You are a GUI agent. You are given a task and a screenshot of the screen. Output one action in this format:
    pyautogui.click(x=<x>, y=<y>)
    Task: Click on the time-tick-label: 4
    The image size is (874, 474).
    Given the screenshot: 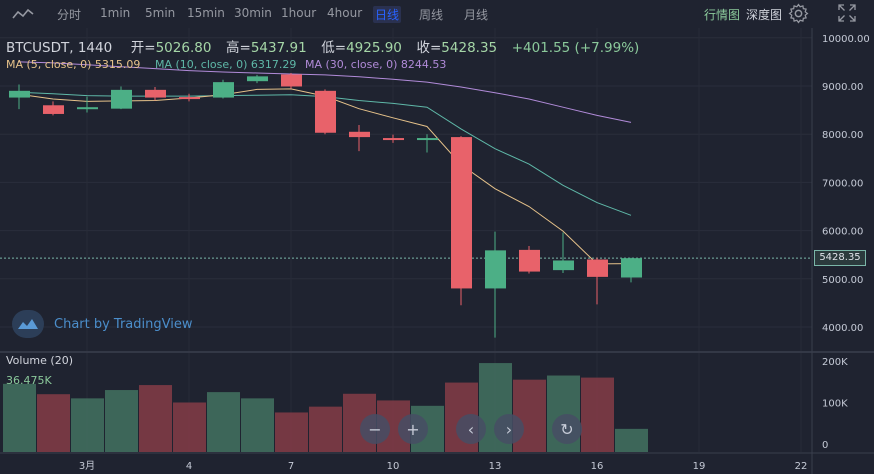 What is the action you would take?
    pyautogui.click(x=189, y=466)
    